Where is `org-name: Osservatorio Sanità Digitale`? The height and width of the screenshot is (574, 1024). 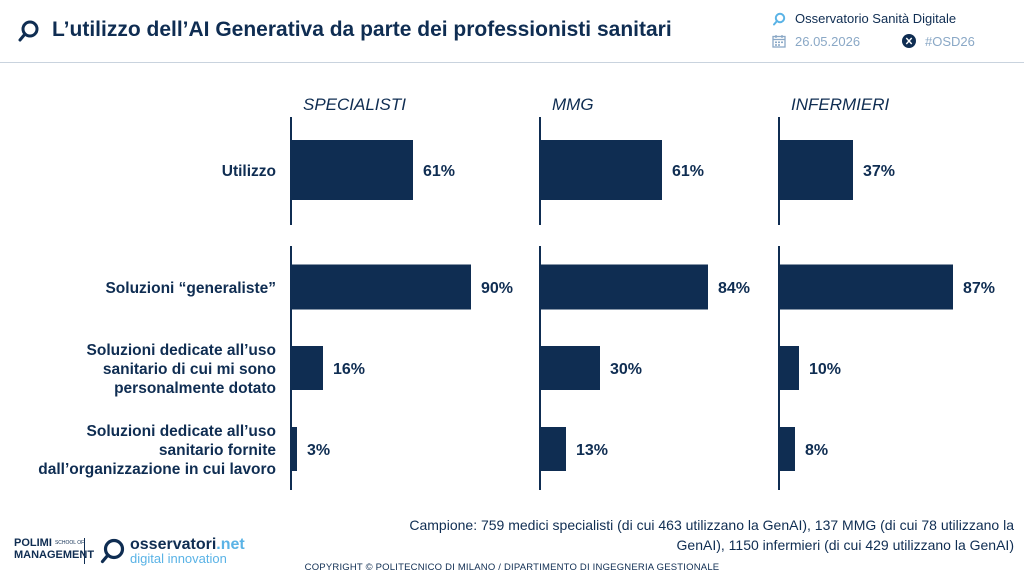
org-name: Osservatorio Sanità Digitale is located at coordinates (876, 18).